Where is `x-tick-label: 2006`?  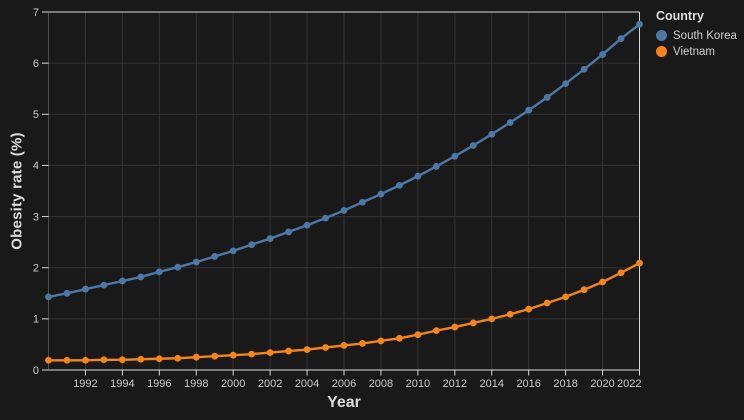 x-tick-label: 2006 is located at coordinates (344, 384).